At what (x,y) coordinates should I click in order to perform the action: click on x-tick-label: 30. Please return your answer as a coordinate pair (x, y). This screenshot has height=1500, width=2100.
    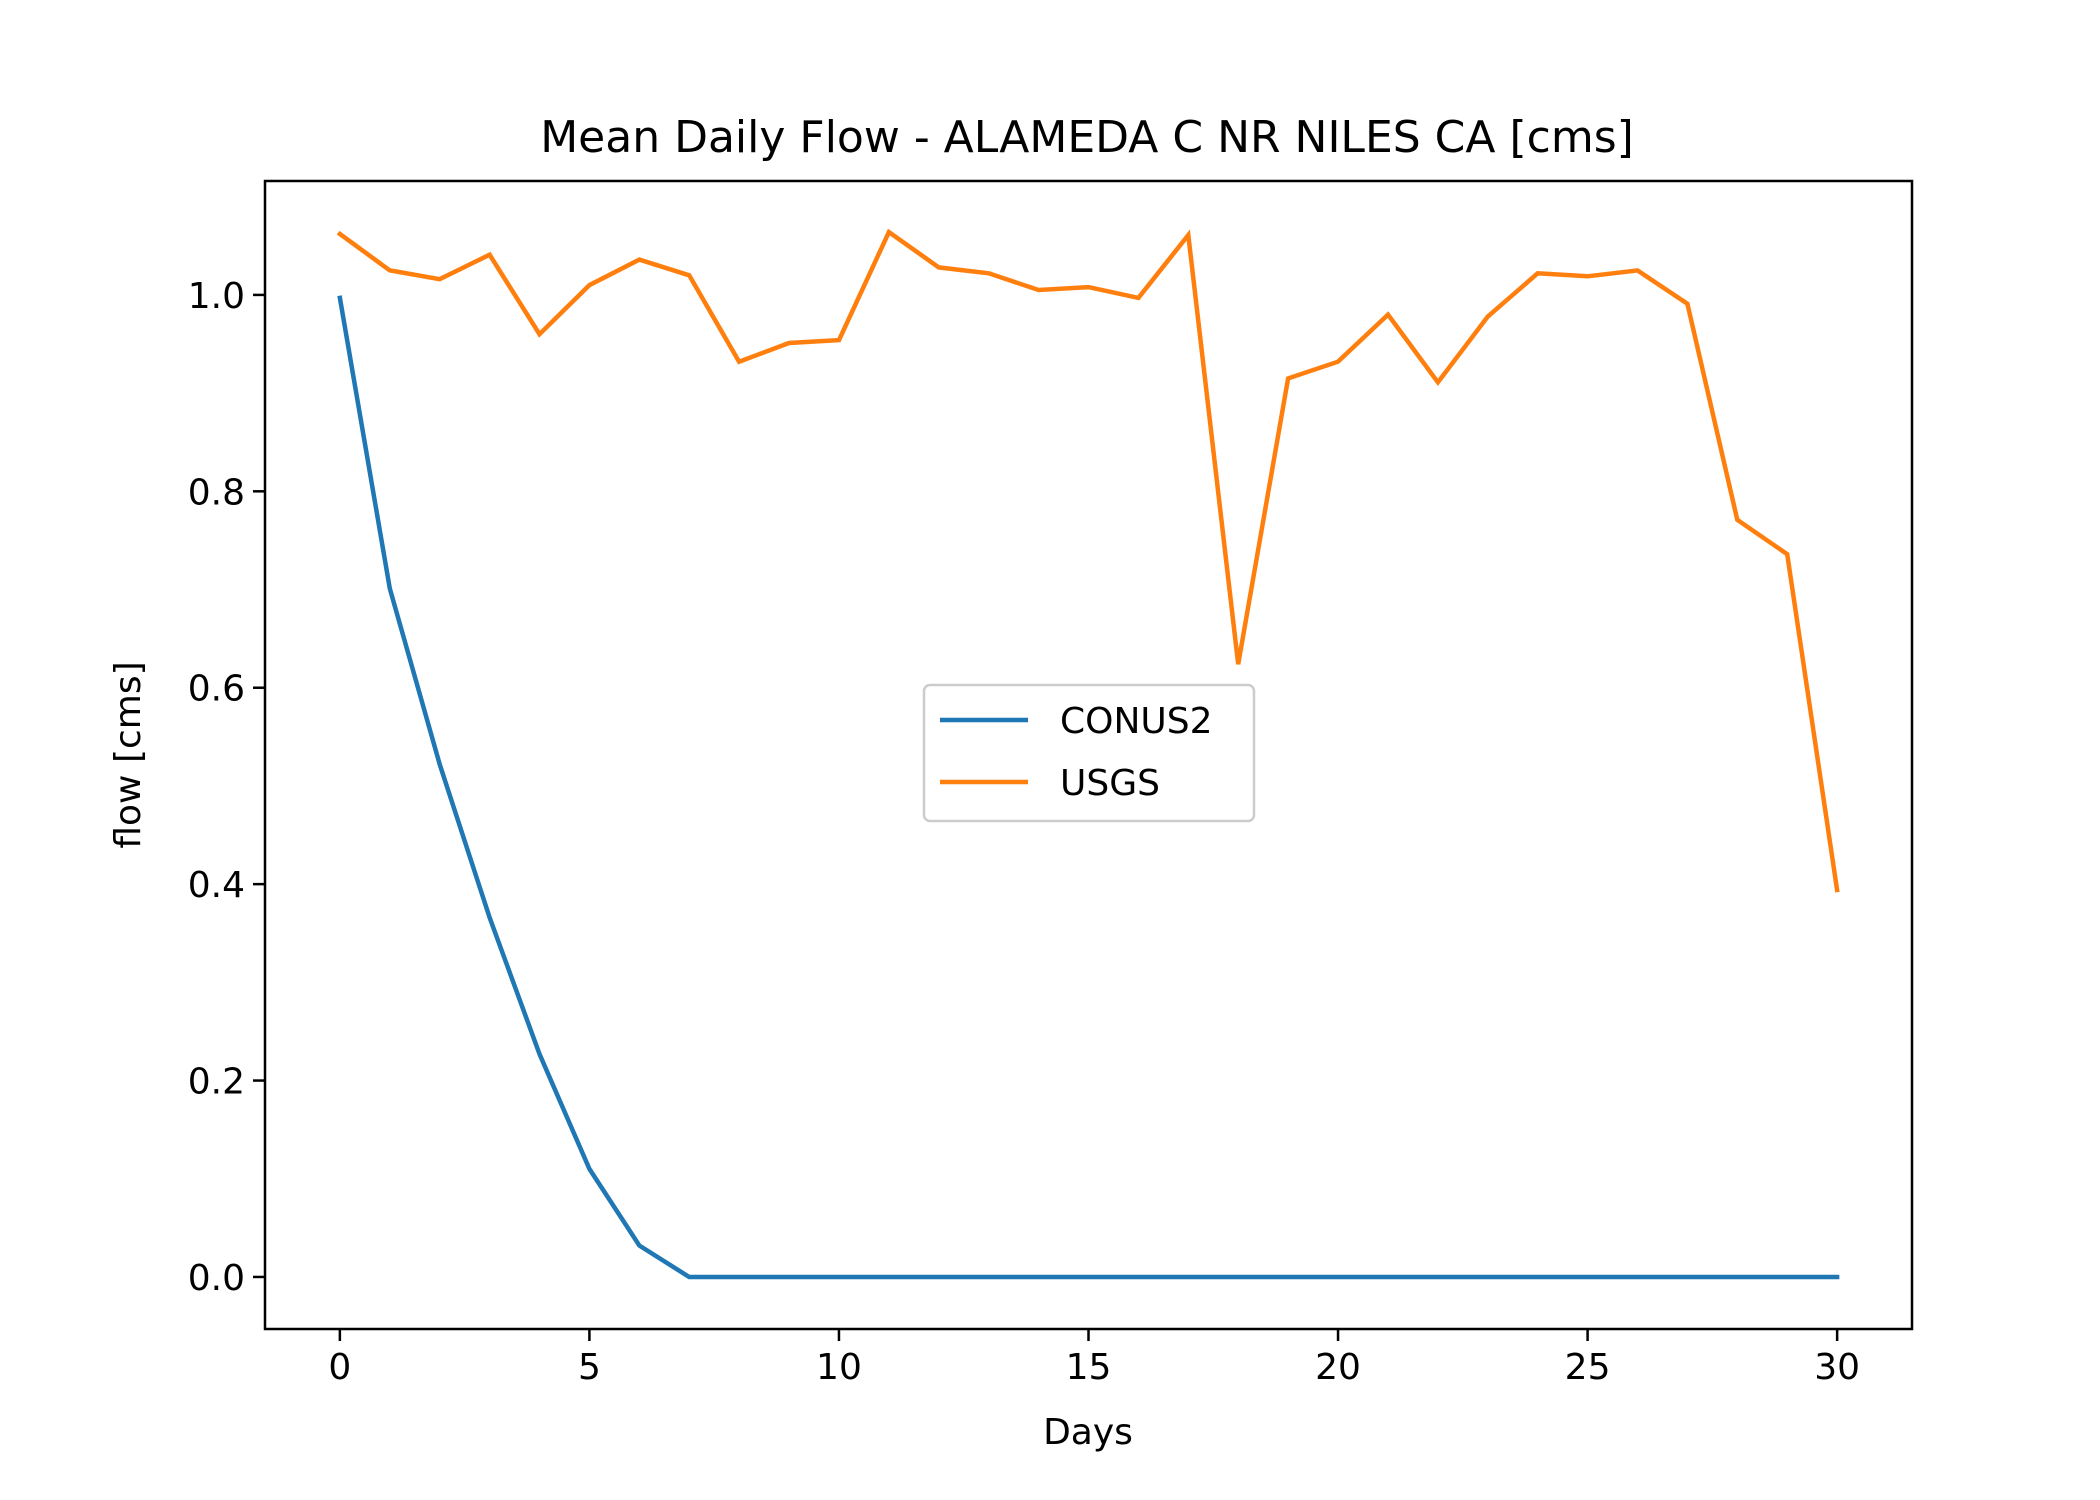
    Looking at the image, I should click on (1837, 1367).